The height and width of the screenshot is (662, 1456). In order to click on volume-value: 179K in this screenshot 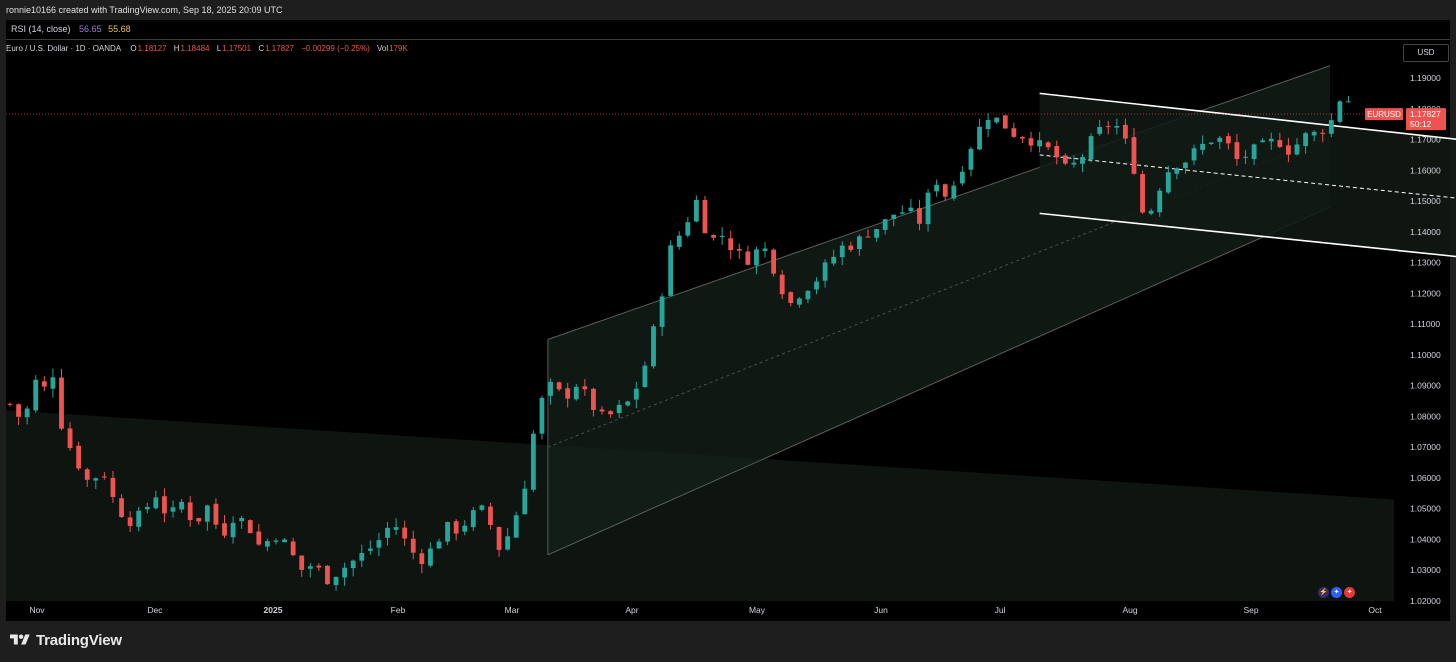, I will do `click(398, 48)`.